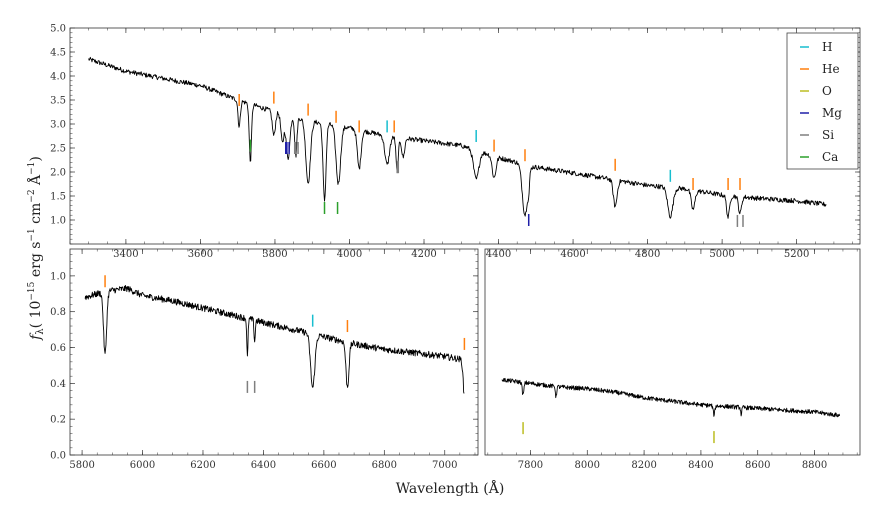  I want to click on y-tick-label: 4.0, so click(58, 77).